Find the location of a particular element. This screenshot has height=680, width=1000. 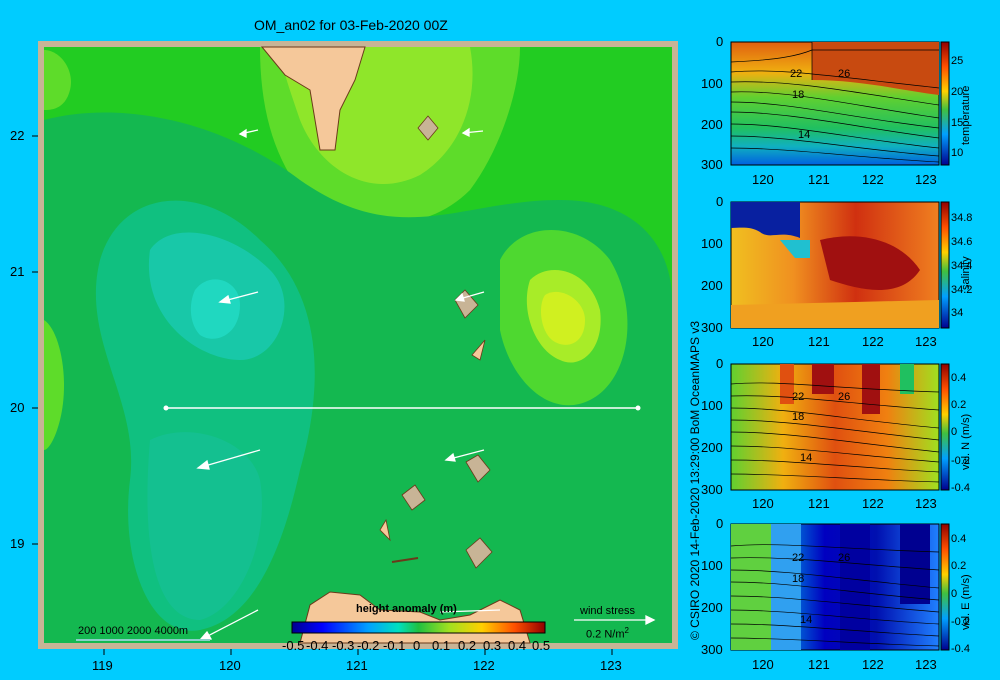

p4-contour-26: 26 is located at coordinates (844, 558).